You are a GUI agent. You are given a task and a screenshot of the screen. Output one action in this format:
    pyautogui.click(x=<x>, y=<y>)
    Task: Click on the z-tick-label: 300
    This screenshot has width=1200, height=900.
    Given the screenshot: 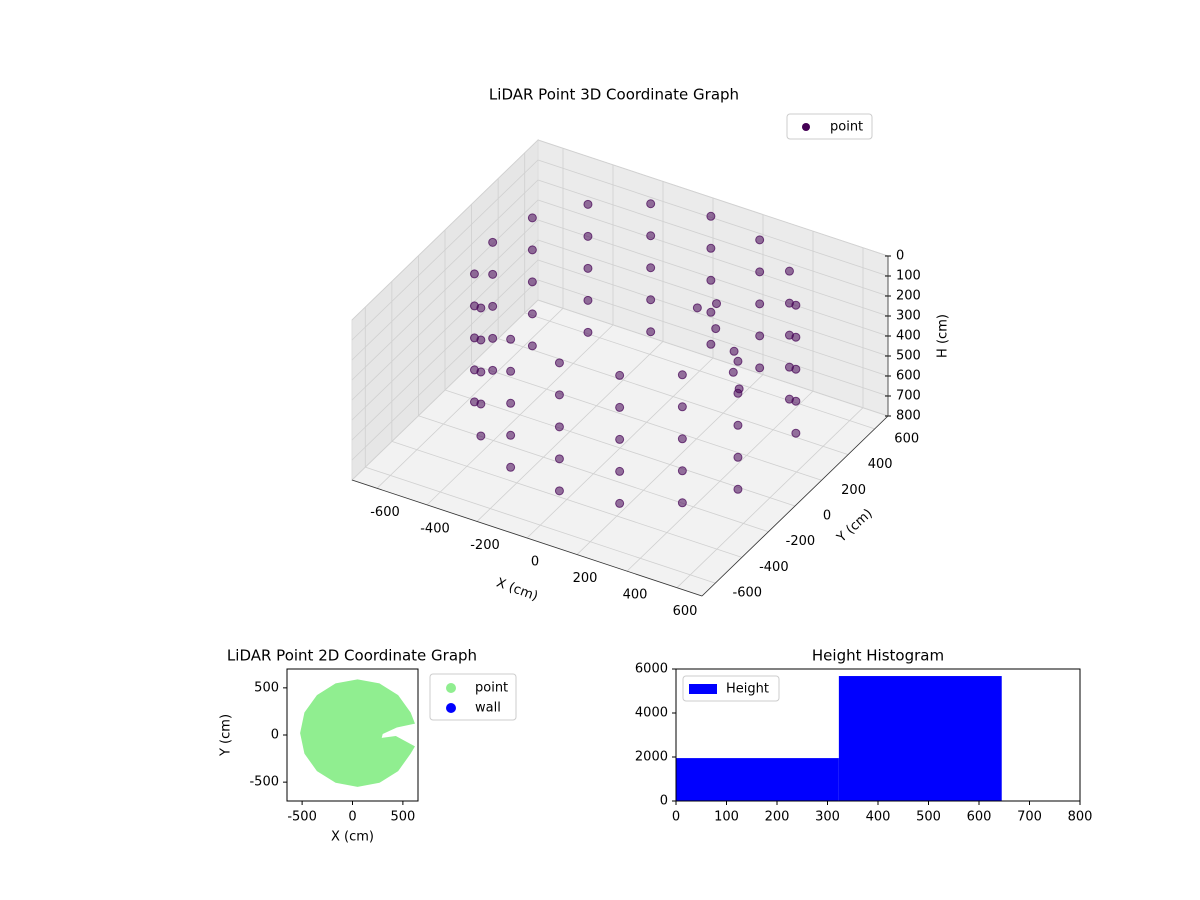 What is the action you would take?
    pyautogui.click(x=908, y=316)
    